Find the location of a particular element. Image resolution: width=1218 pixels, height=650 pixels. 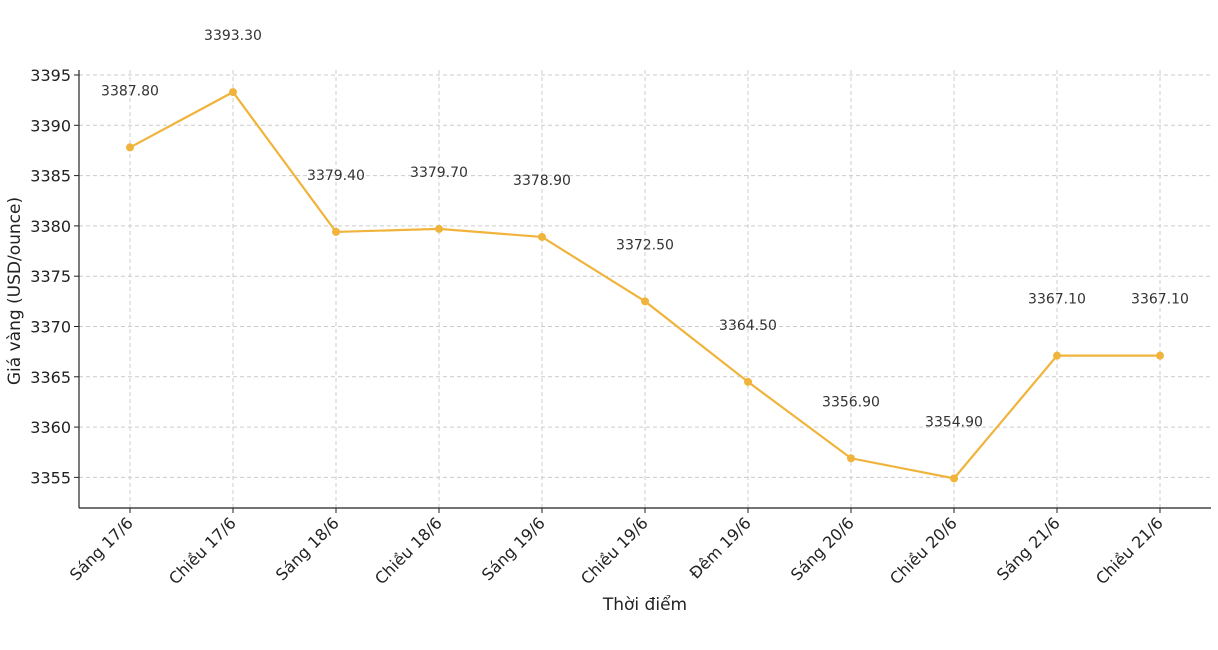

x-tick-label: Chiều 18/6 is located at coordinates (408, 550).